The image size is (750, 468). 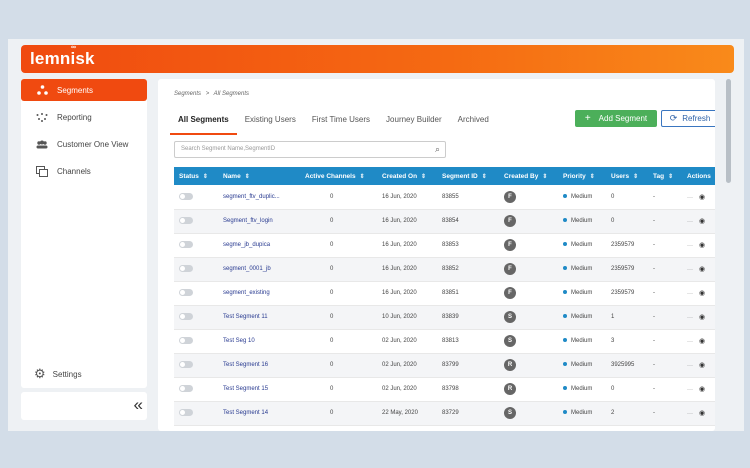 What do you see at coordinates (404, 176) in the screenshot?
I see `column-header-created-on: Created On ⇕` at bounding box center [404, 176].